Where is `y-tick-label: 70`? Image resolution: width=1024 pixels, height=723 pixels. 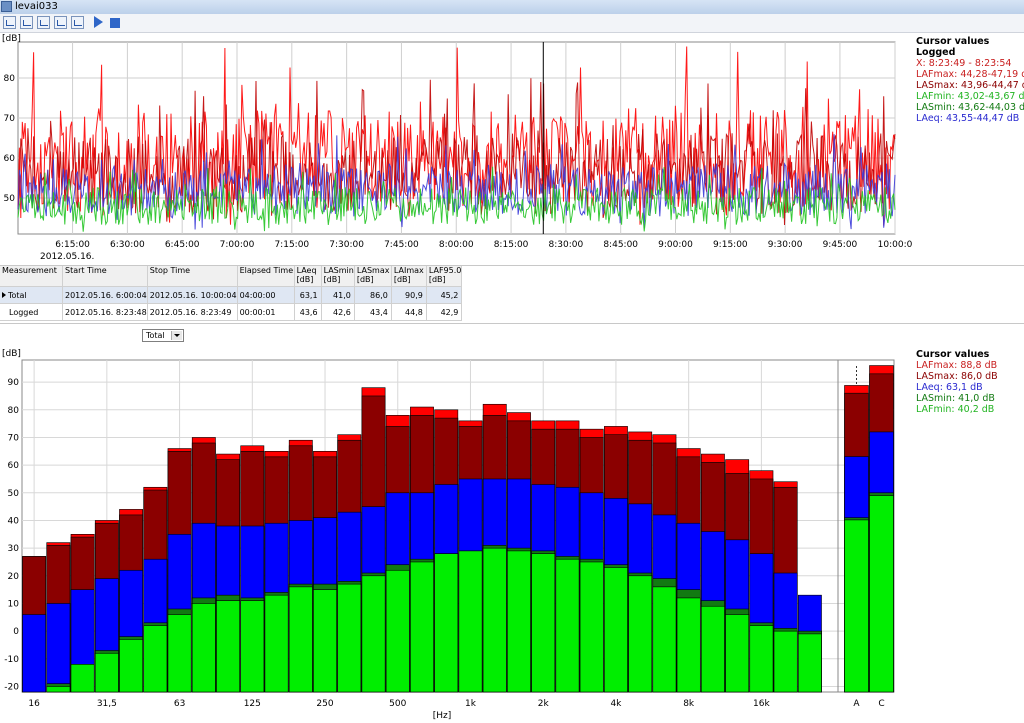 y-tick-label: 70 is located at coordinates (14, 438).